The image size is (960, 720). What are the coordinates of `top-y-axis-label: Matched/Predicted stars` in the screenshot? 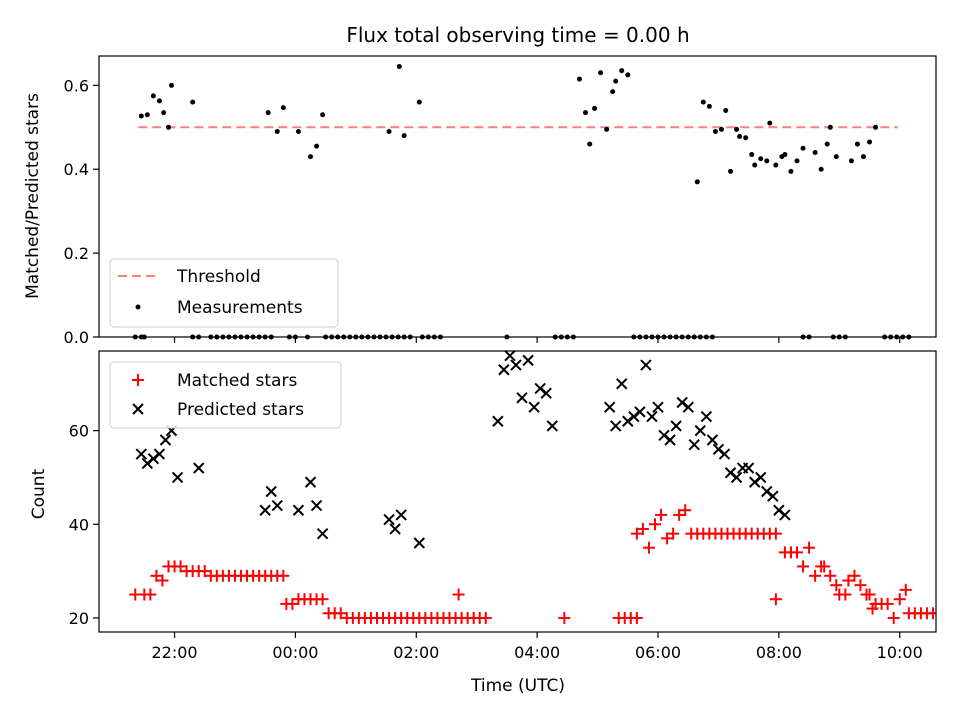 It's located at (33, 196).